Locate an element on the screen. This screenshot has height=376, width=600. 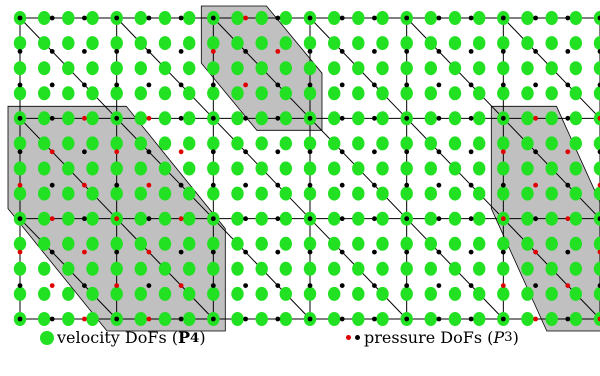
velocity-dof-marker is located at coordinates (47, 337).